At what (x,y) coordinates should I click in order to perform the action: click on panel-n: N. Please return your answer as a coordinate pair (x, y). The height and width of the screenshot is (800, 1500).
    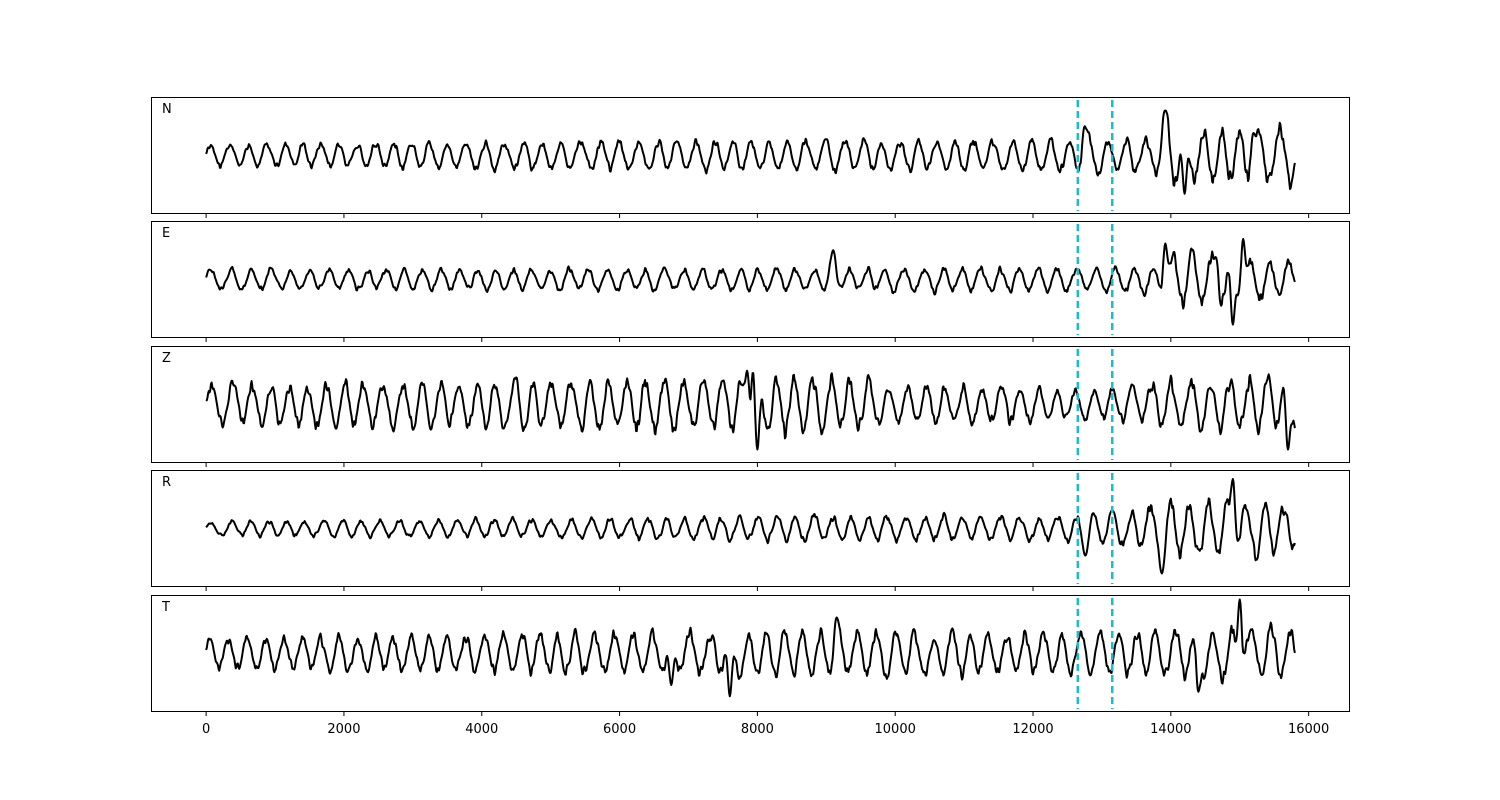
    Looking at the image, I should click on (750, 157).